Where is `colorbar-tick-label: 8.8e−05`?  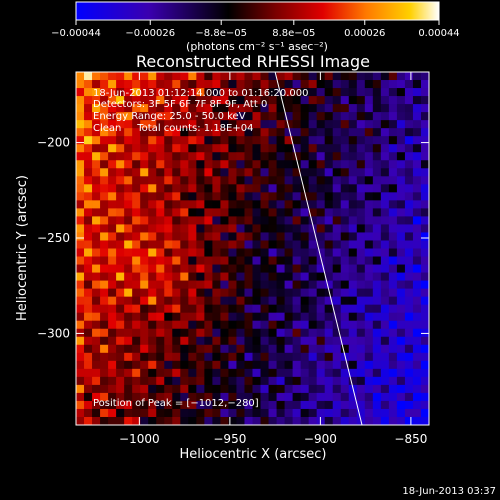
colorbar-tick-label: 8.8e−05 is located at coordinates (293, 33).